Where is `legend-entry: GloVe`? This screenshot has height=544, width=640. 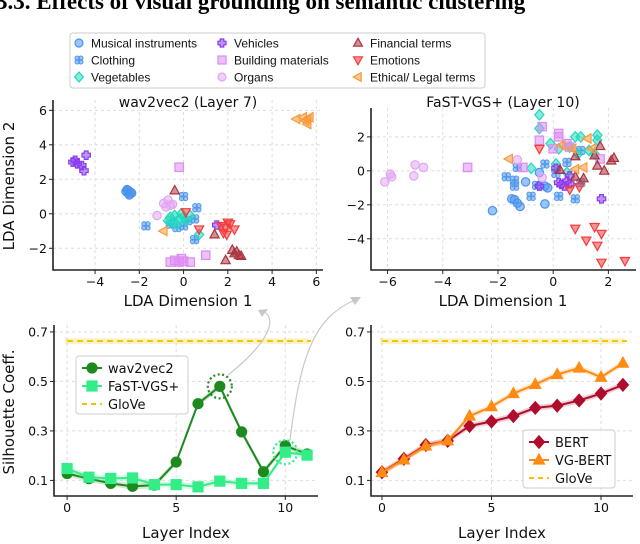
legend-entry: GloVe is located at coordinates (561, 479).